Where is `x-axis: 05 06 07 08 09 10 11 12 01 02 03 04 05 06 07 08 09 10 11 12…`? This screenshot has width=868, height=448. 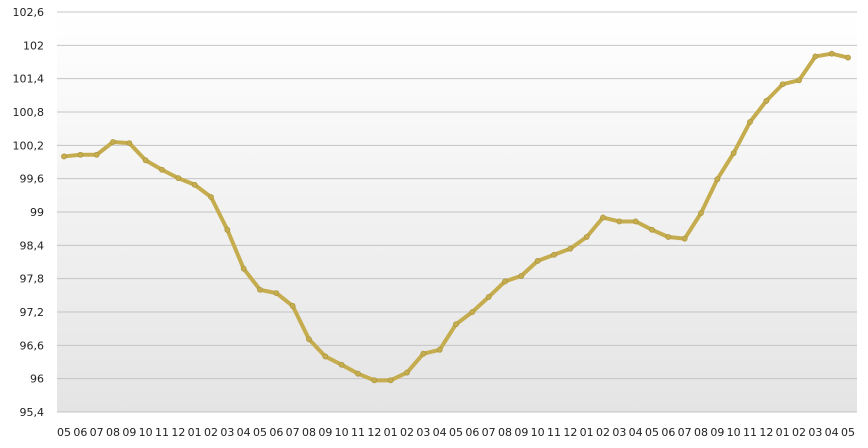 x-axis: 05 06 07 08 09 10 11 12 01 02 03 04 05 06 07 08 09 10 11 12… is located at coordinates (456, 432).